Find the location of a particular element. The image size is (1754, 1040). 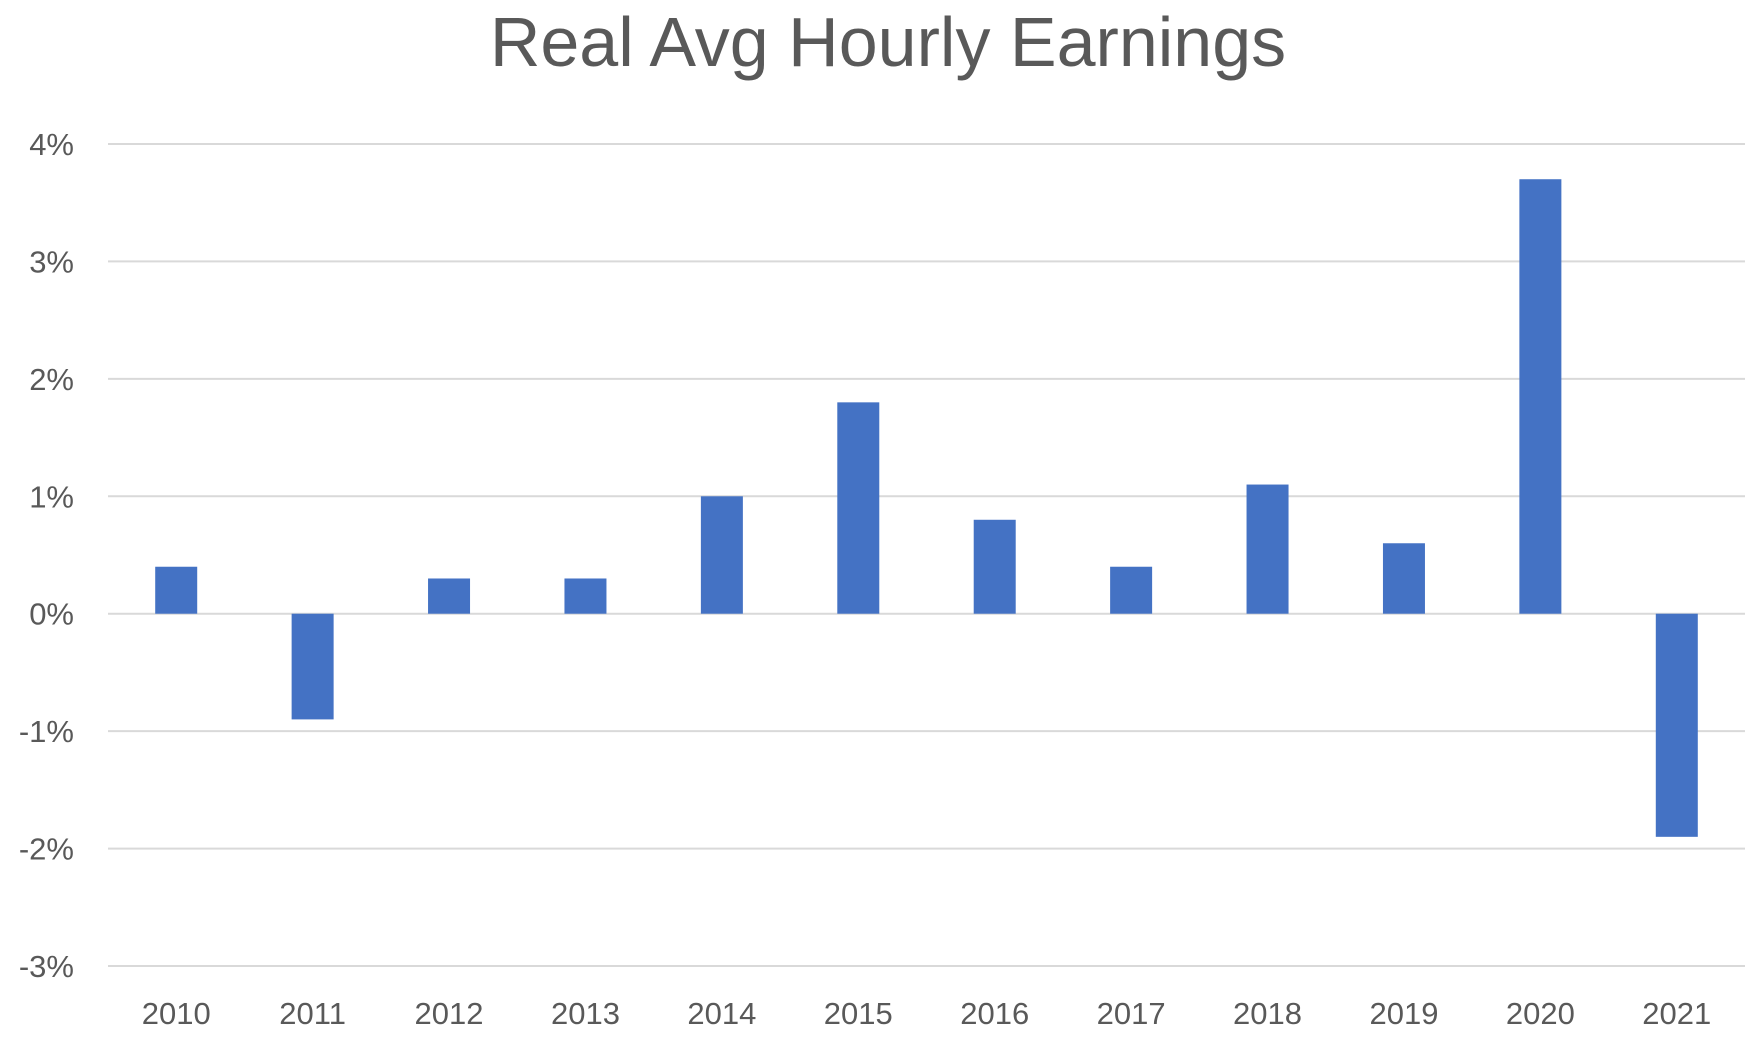

y-tick-label: 4% is located at coordinates (51, 144).